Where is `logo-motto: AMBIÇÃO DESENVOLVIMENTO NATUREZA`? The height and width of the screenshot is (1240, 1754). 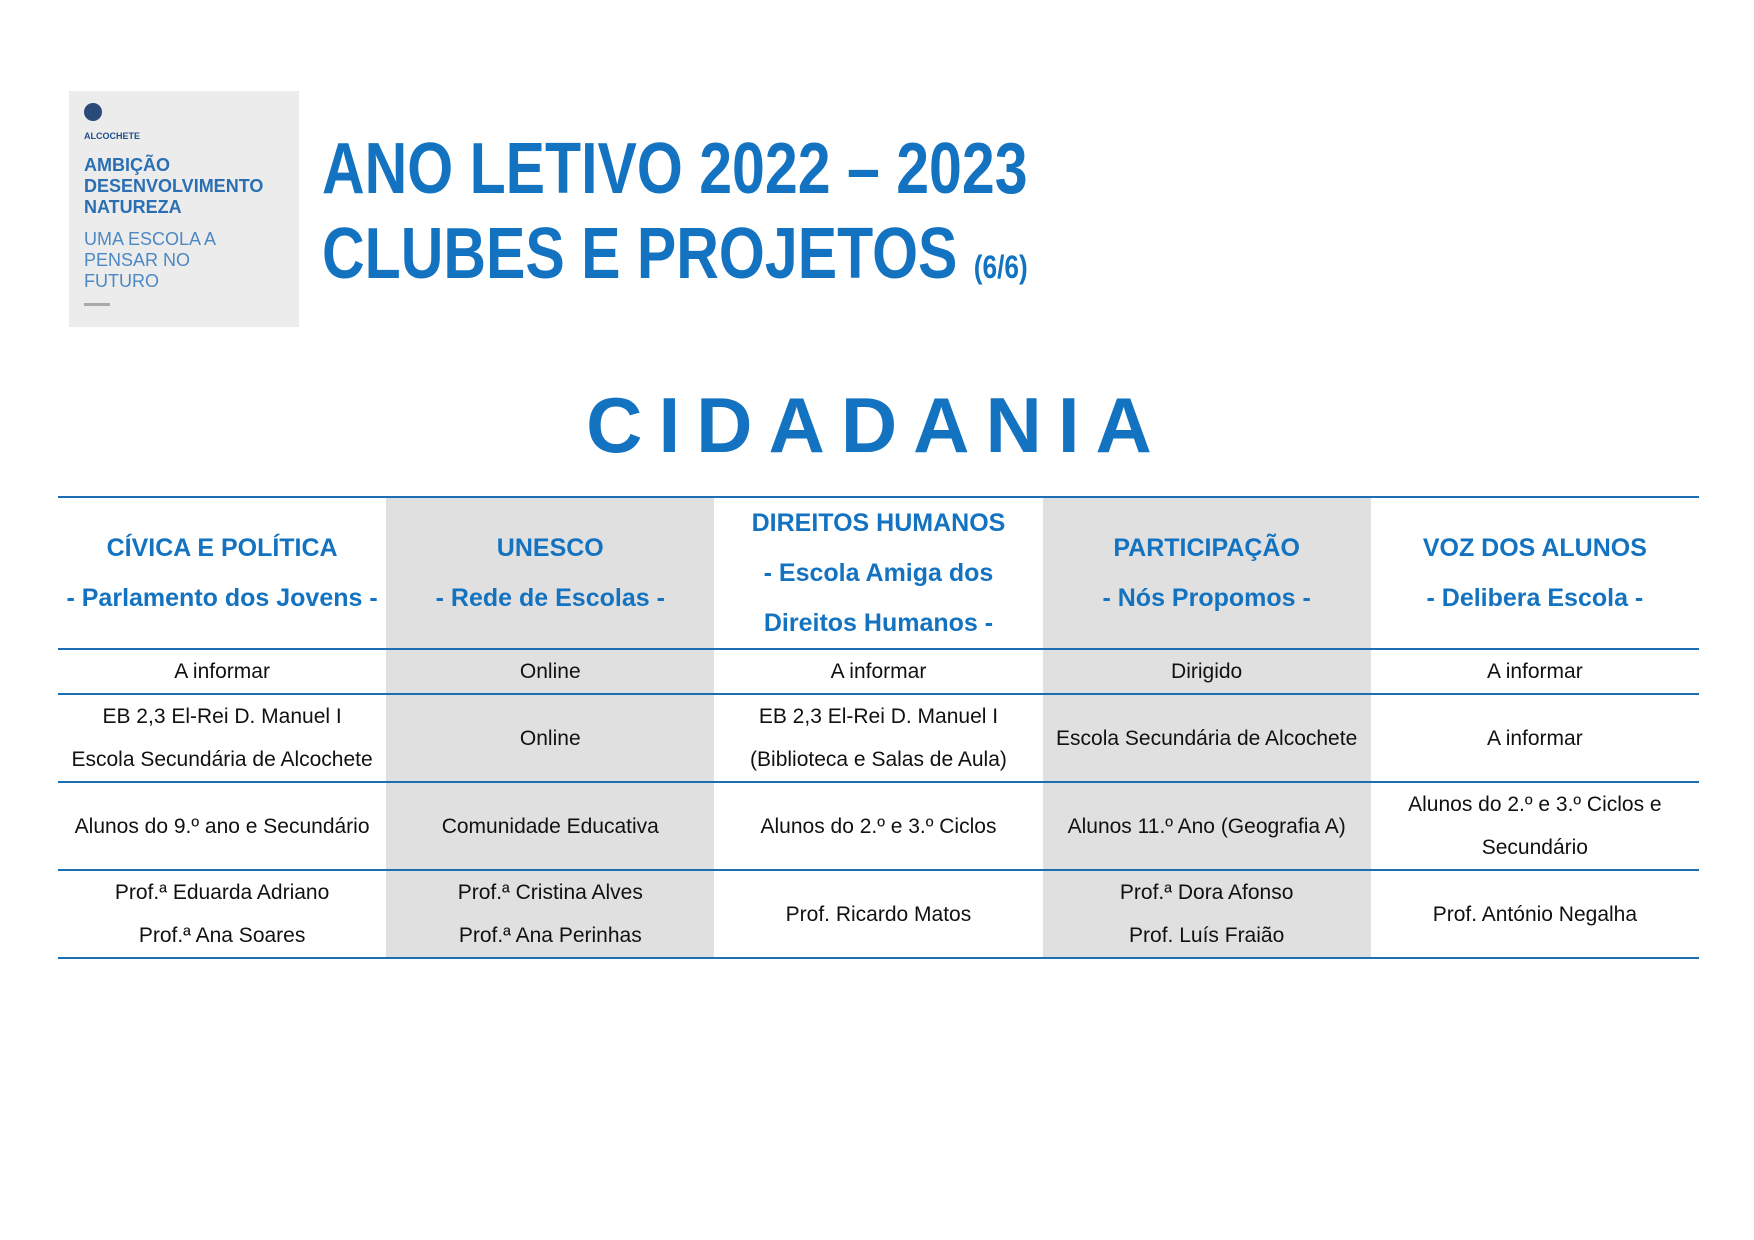
logo-motto: AMBIÇÃO DESENVOLVIMENTO NATUREZA is located at coordinates (173, 186).